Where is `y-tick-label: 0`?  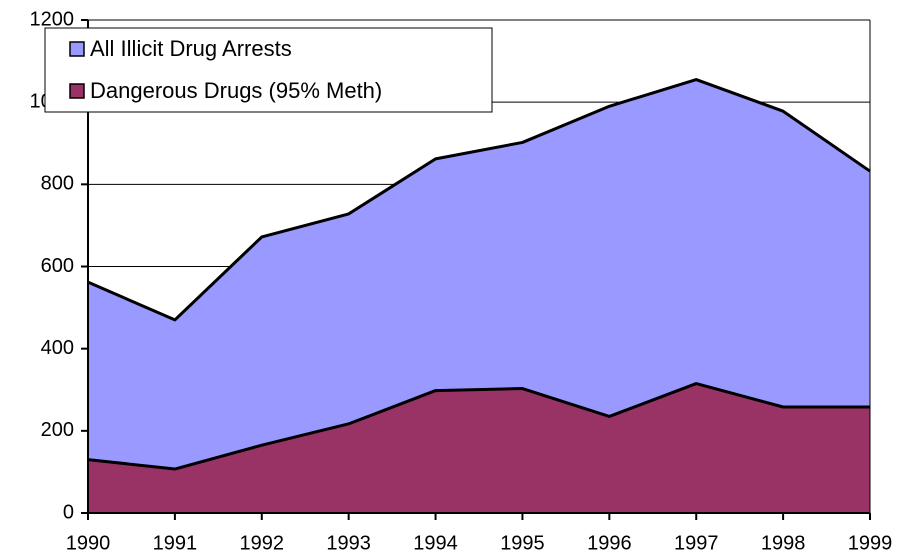 y-tick-label: 0 is located at coordinates (68, 512).